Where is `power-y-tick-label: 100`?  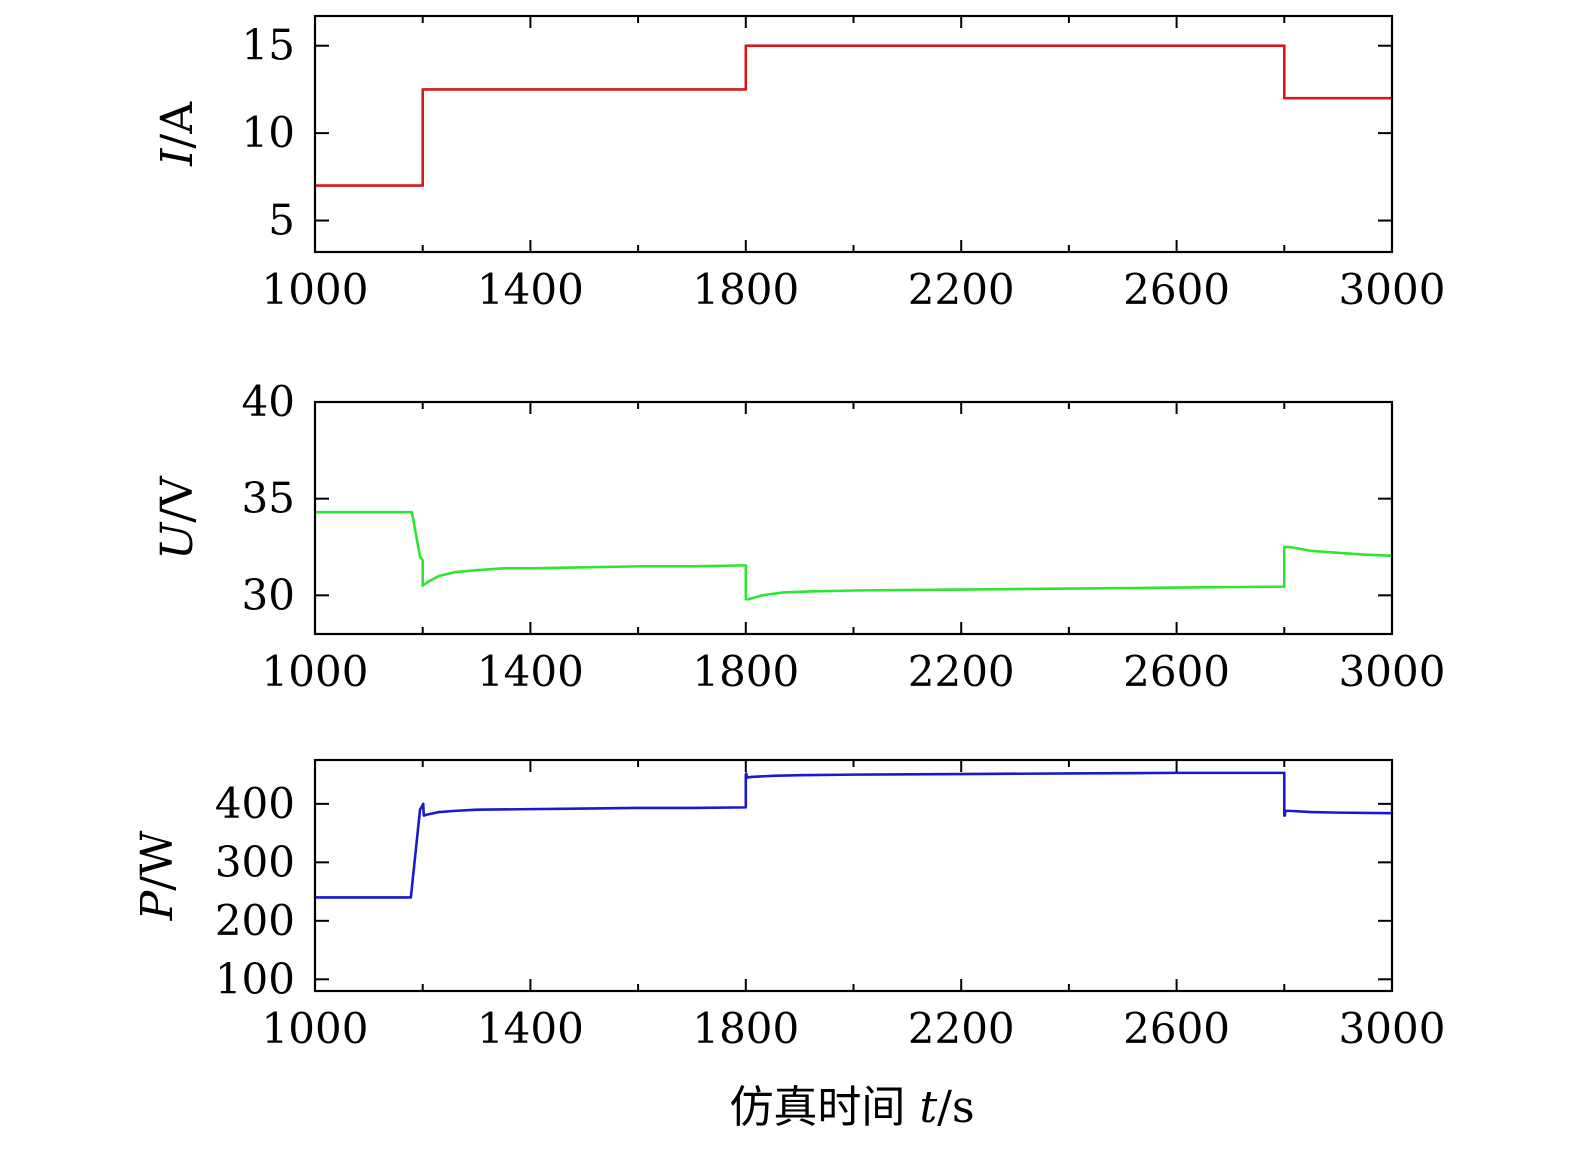
power-y-tick-label: 100 is located at coordinates (255, 978).